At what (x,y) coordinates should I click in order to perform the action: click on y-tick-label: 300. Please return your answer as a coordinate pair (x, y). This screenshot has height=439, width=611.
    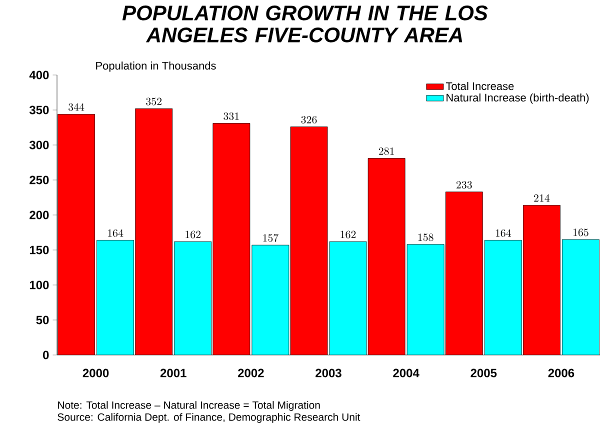
    Looking at the image, I should click on (39, 145).